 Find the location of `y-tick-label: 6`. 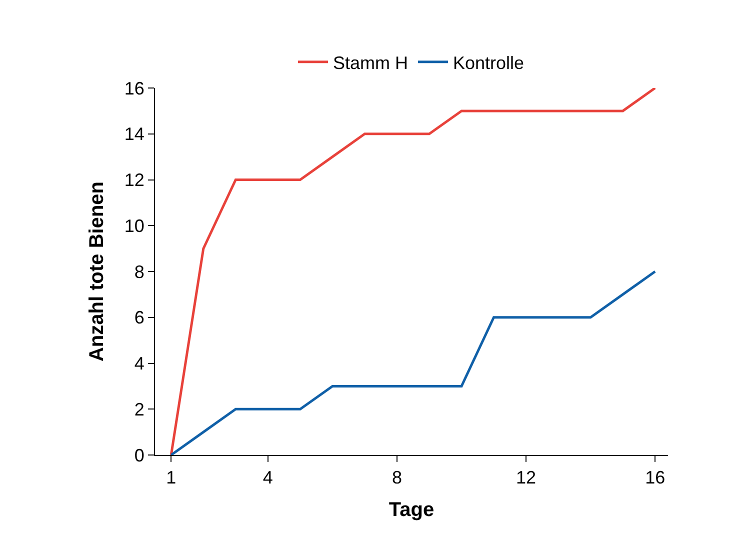

y-tick-label: 6 is located at coordinates (139, 318).